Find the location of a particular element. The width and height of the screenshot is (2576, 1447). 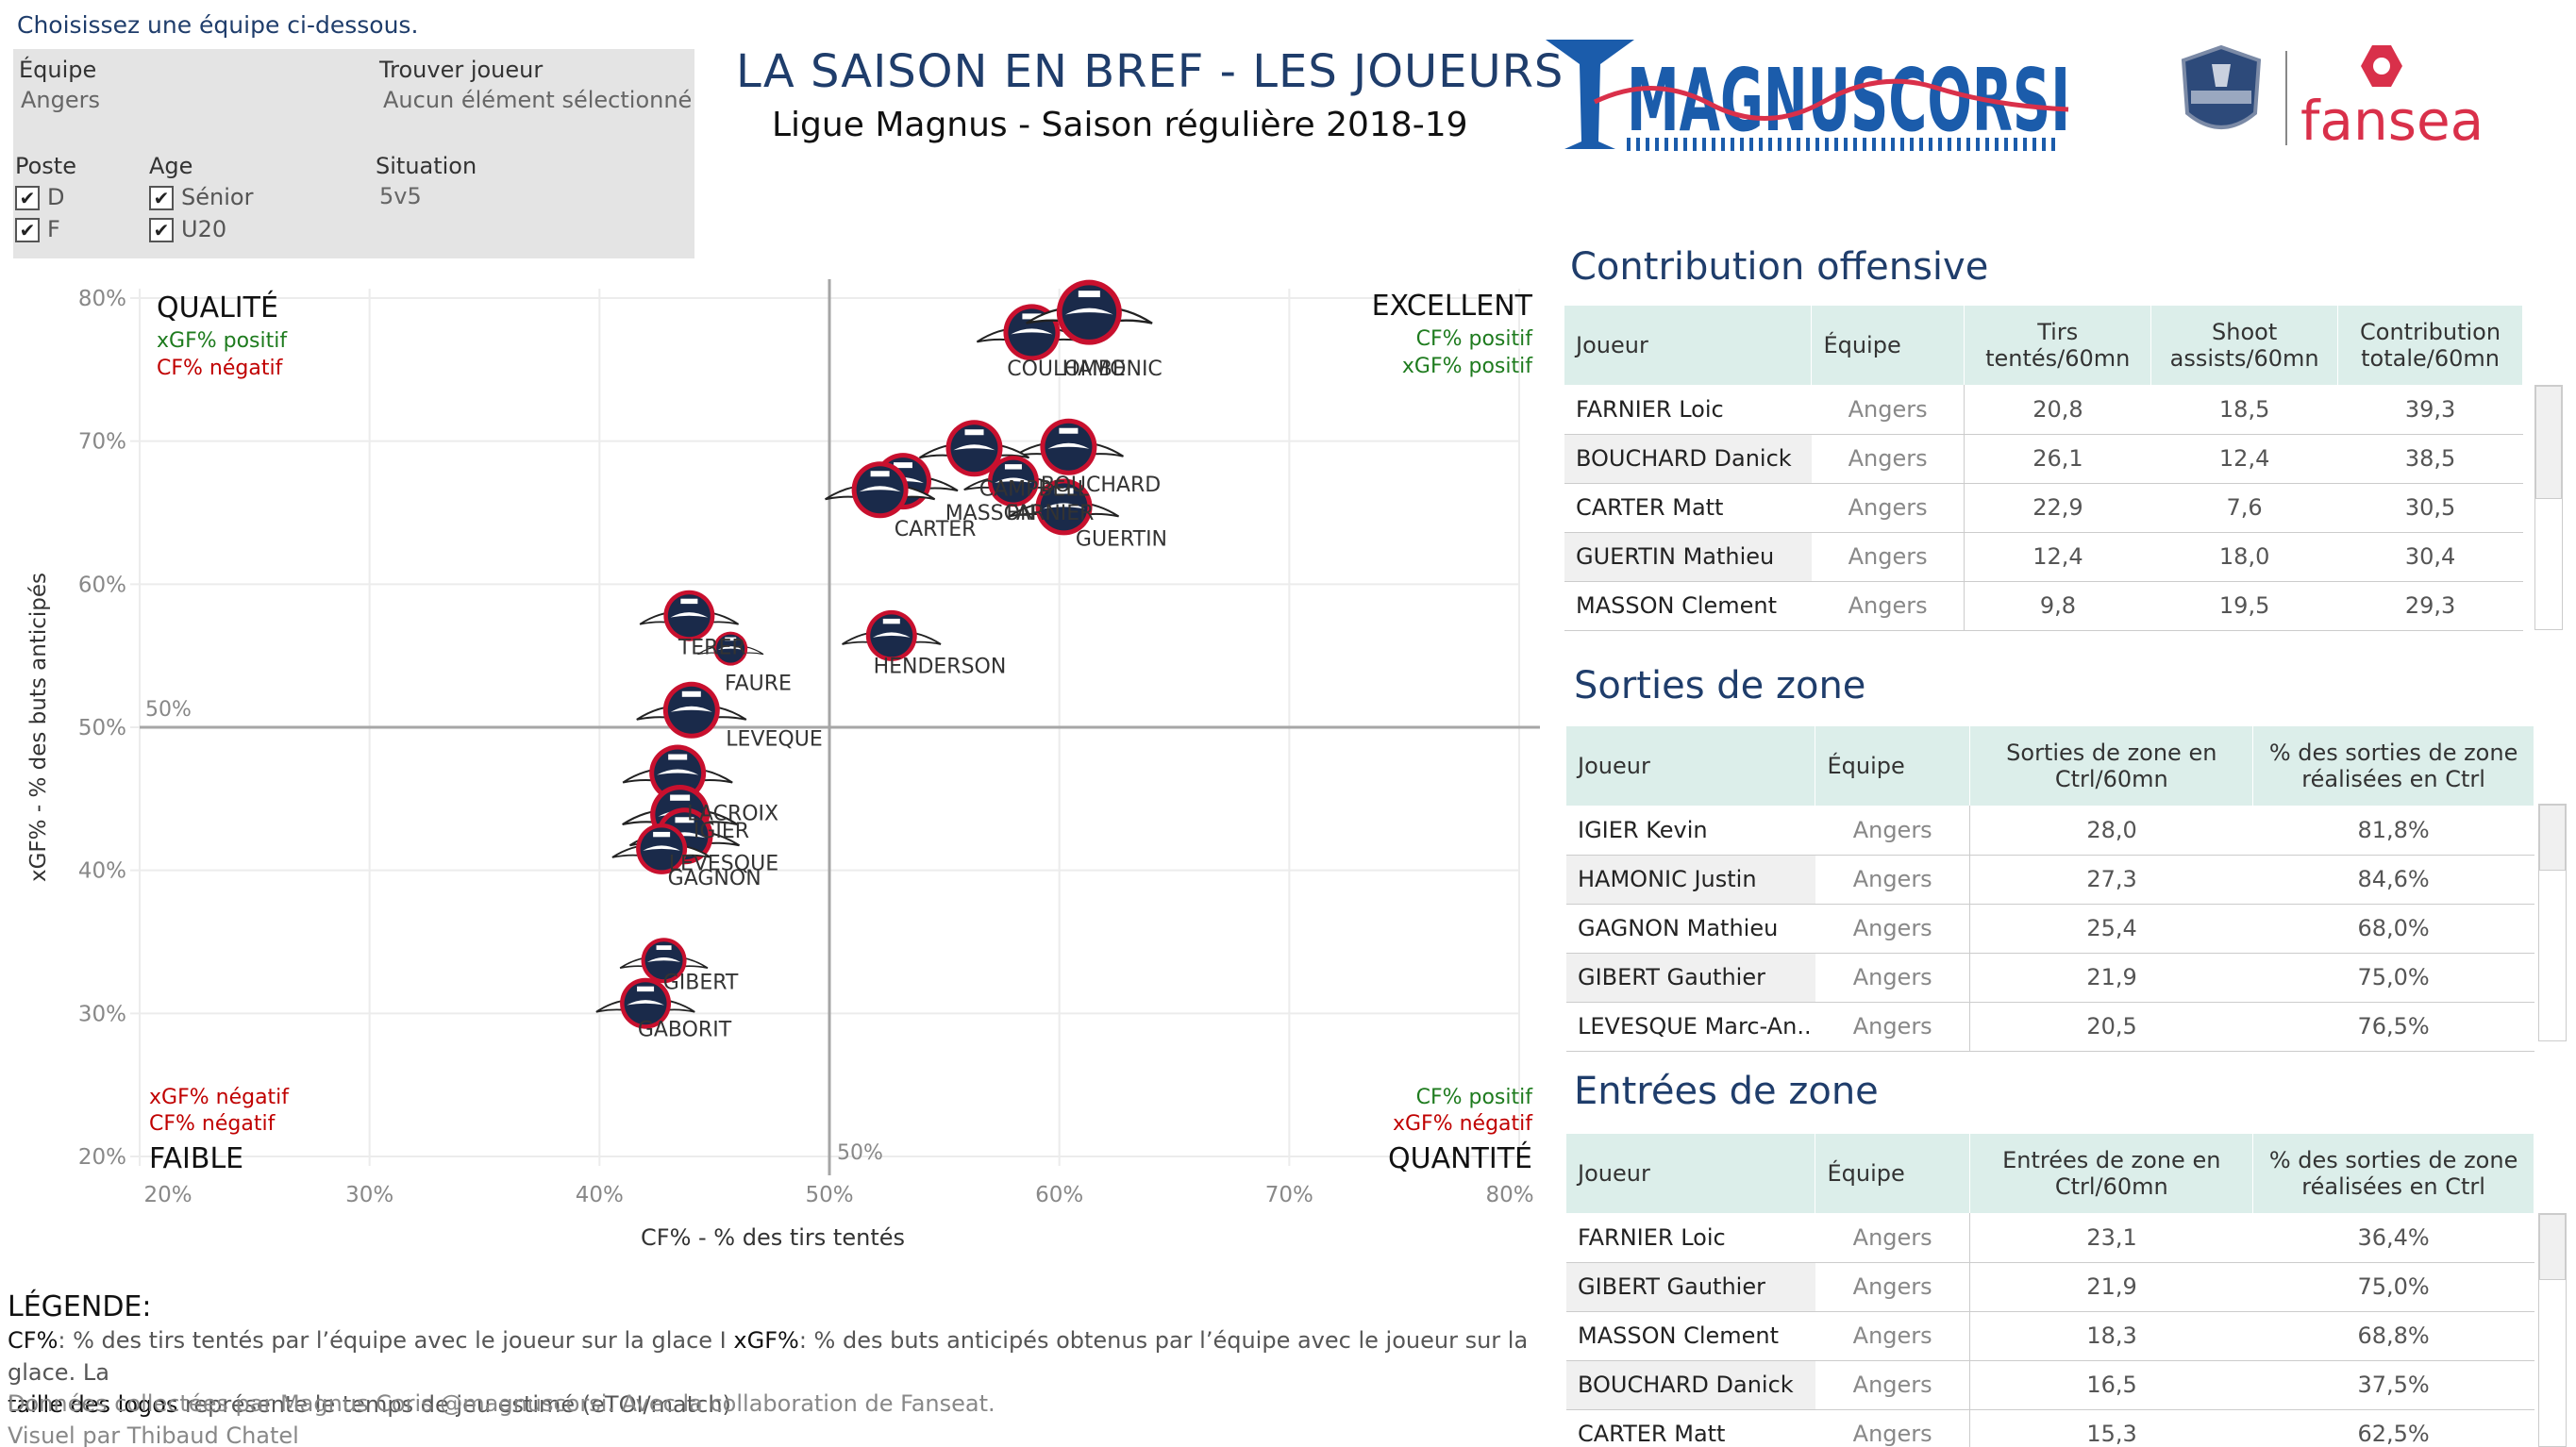

position-option-d: ✔ D is located at coordinates (39, 197).